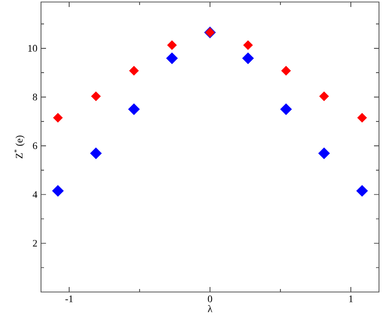 Image resolution: width=382 pixels, height=323 pixels. What do you see at coordinates (210, 308) in the screenshot?
I see `x-axis-title: λ` at bounding box center [210, 308].